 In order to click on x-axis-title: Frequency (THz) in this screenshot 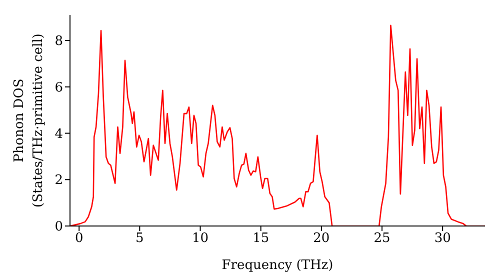, I will do `click(278, 266)`.